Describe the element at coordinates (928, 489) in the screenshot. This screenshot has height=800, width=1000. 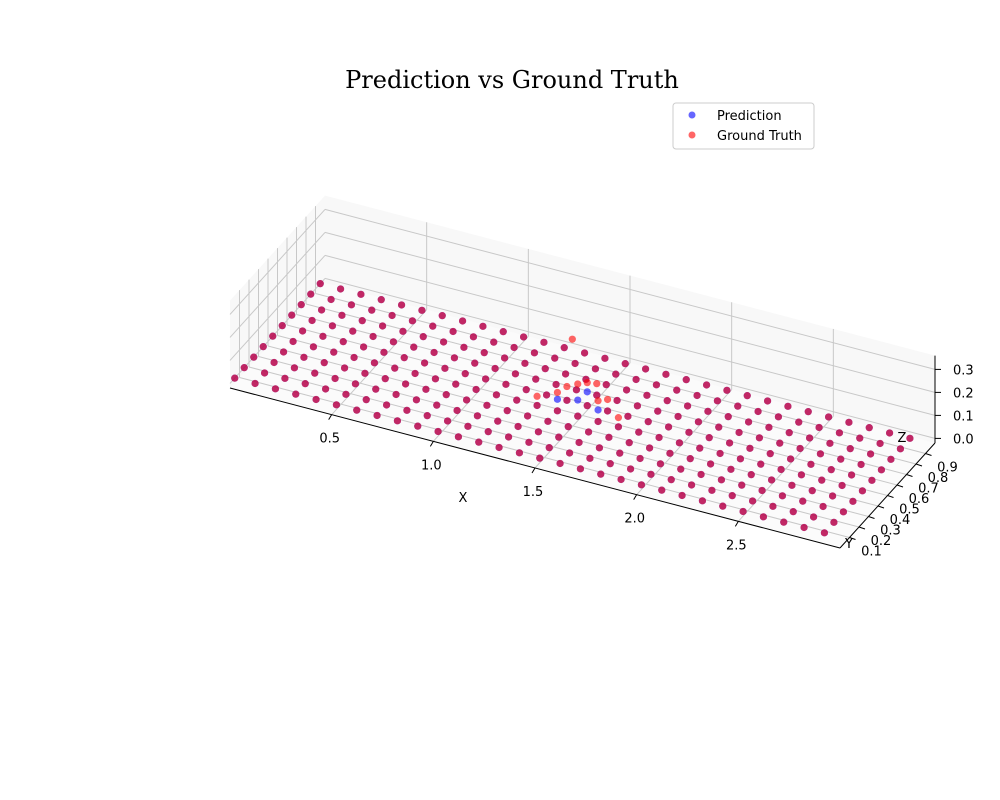
I see `y-tick-label: 0.7` at that location.